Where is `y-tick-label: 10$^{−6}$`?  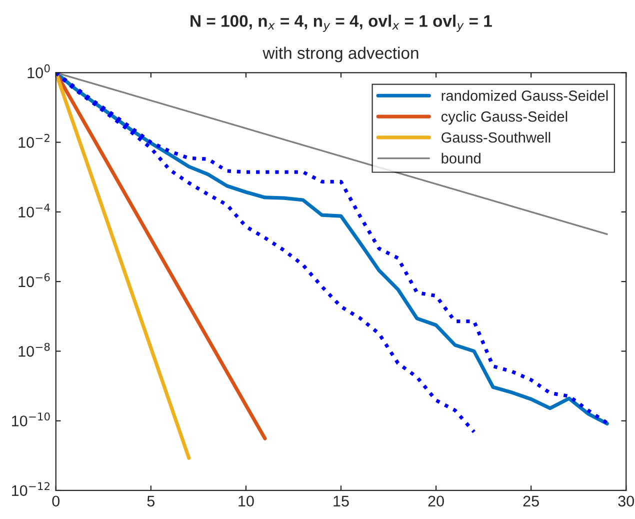 y-tick-label: 10$^{−6}$ is located at coordinates (34, 280).